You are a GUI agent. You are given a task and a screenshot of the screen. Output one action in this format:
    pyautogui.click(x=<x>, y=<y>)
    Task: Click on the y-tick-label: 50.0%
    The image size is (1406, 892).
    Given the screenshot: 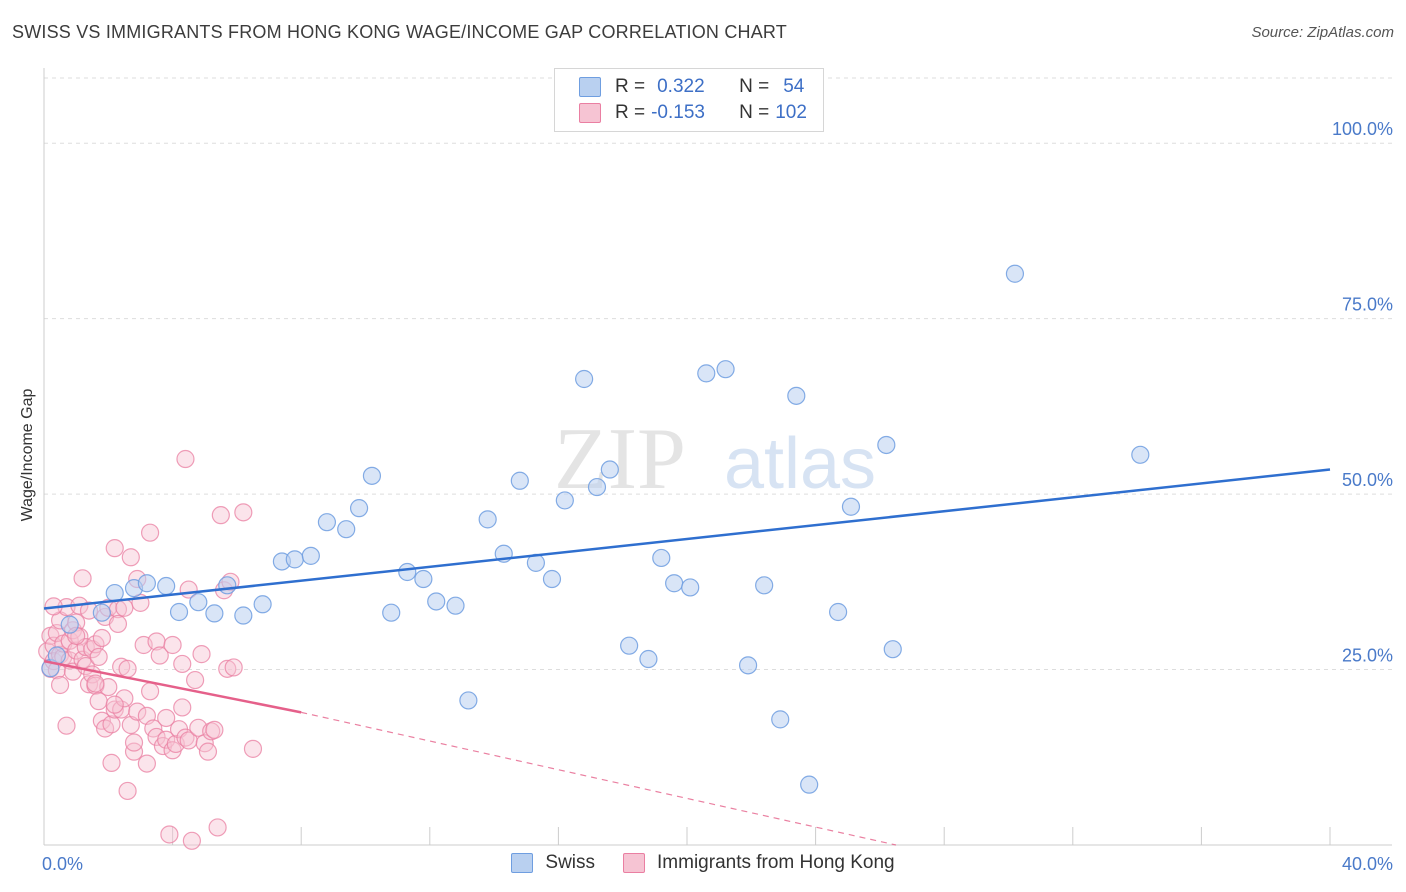 What is the action you would take?
    pyautogui.click(x=1367, y=480)
    